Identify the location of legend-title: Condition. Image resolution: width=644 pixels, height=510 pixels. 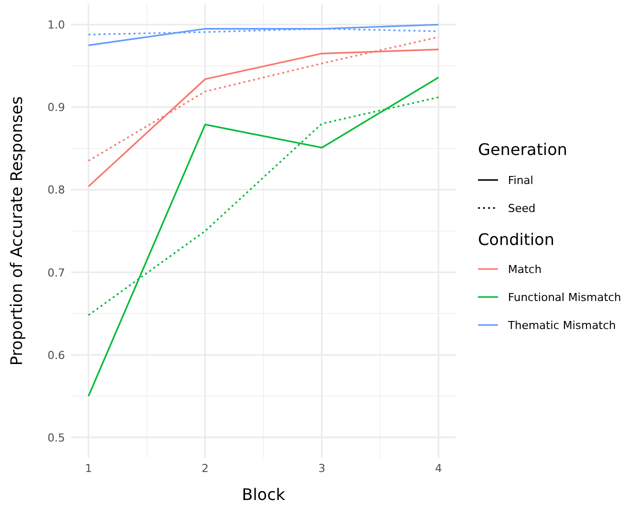
(516, 239).